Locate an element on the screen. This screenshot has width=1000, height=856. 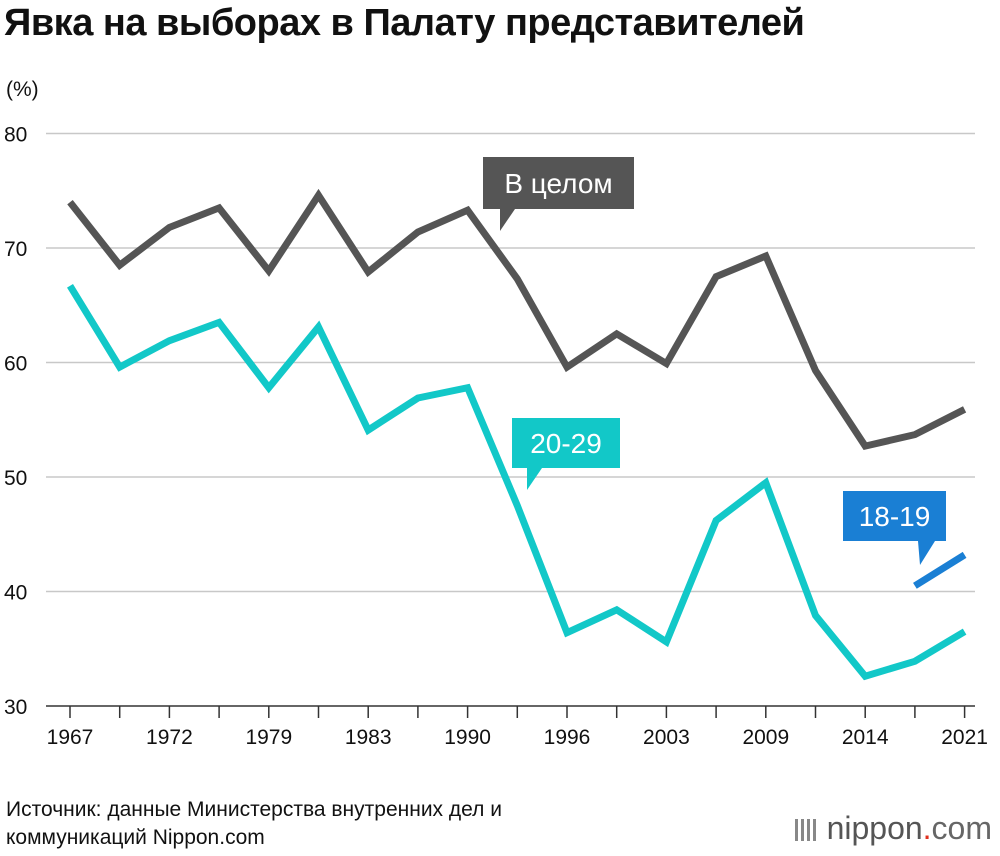
chart-title: Явка на выборах в Палату представителей is located at coordinates (404, 23).